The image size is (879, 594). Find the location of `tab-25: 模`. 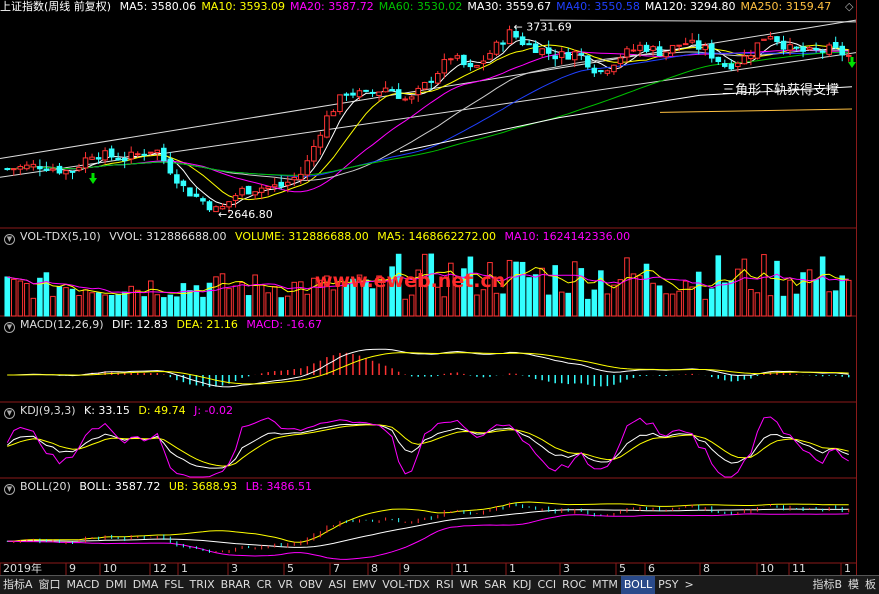

tab-25: 模 is located at coordinates (853, 584).